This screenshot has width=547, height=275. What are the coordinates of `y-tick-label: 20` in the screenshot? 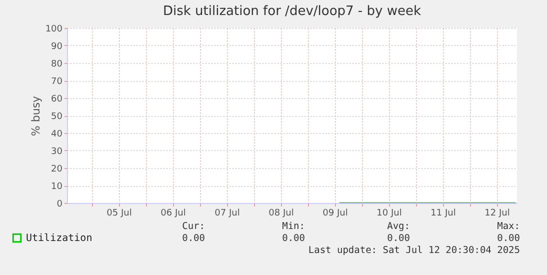 It's located at (57, 169).